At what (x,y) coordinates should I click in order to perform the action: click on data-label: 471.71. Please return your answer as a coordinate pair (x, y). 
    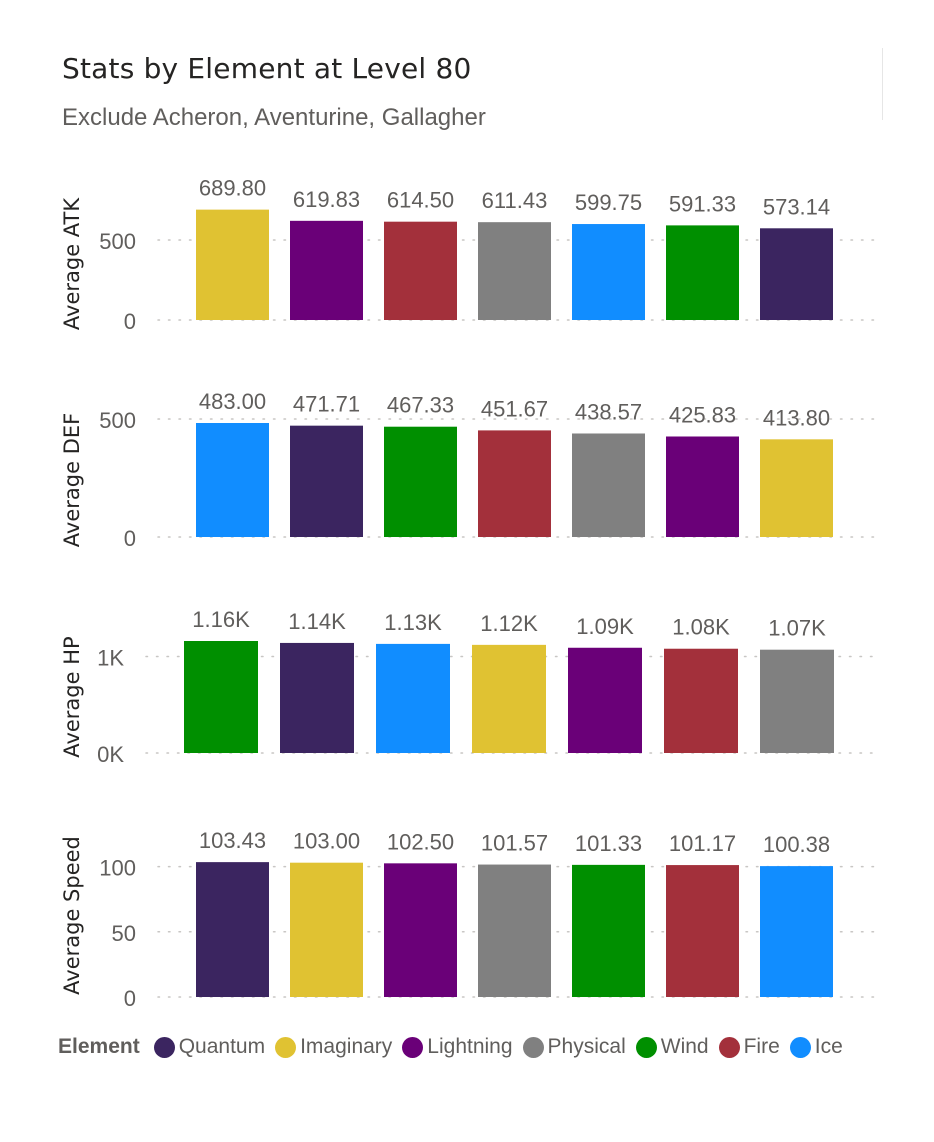
    Looking at the image, I should click on (326, 404).